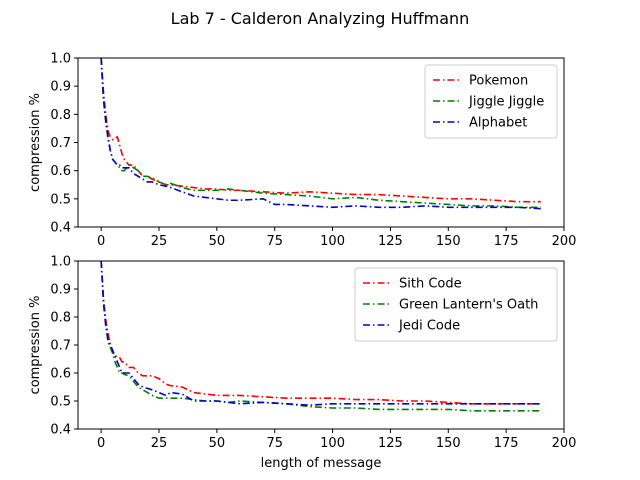  Describe the element at coordinates (468, 305) in the screenshot. I see `legend-label: Green Lantern's Oath` at that location.